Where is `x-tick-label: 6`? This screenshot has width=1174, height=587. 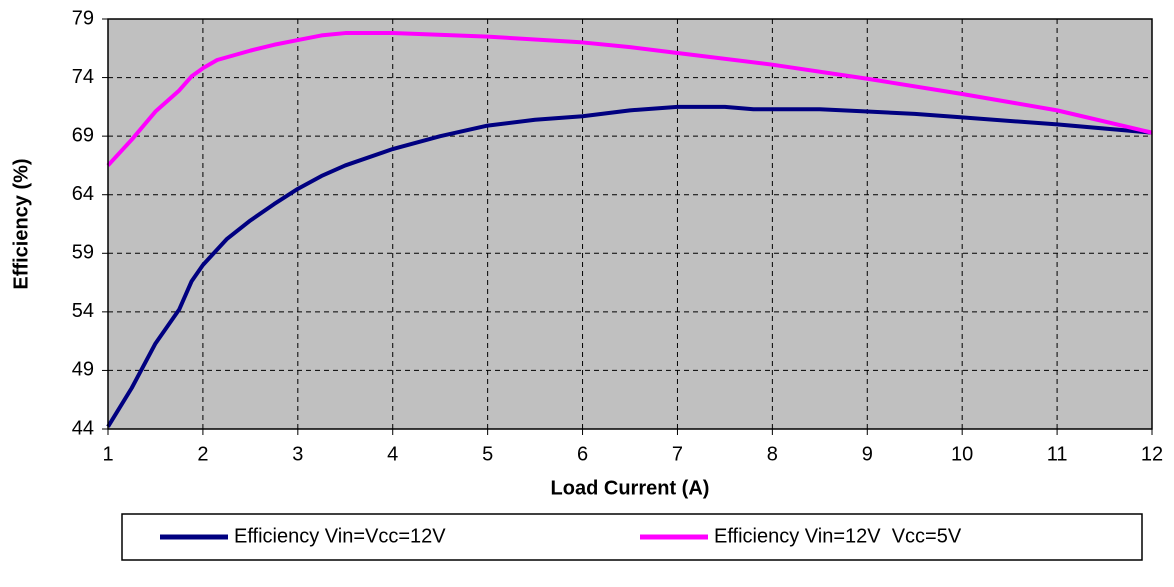
x-tick-label: 6 is located at coordinates (582, 454).